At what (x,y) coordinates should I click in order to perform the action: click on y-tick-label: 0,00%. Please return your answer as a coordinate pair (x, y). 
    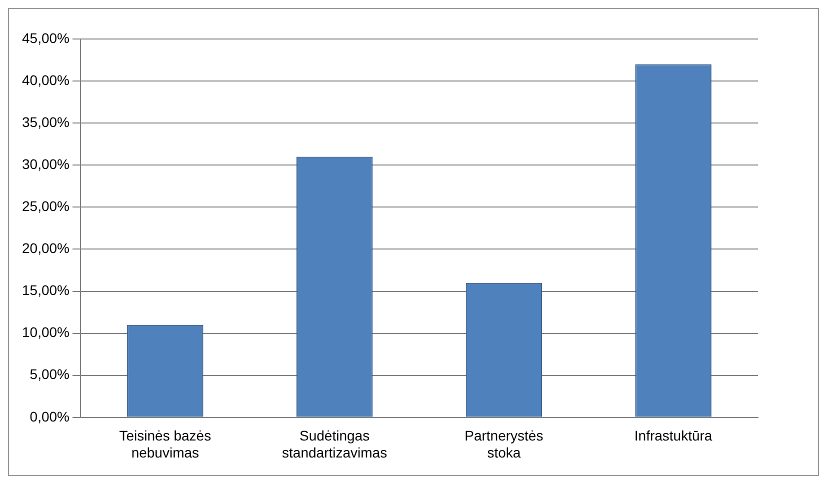
    Looking at the image, I should click on (50, 416).